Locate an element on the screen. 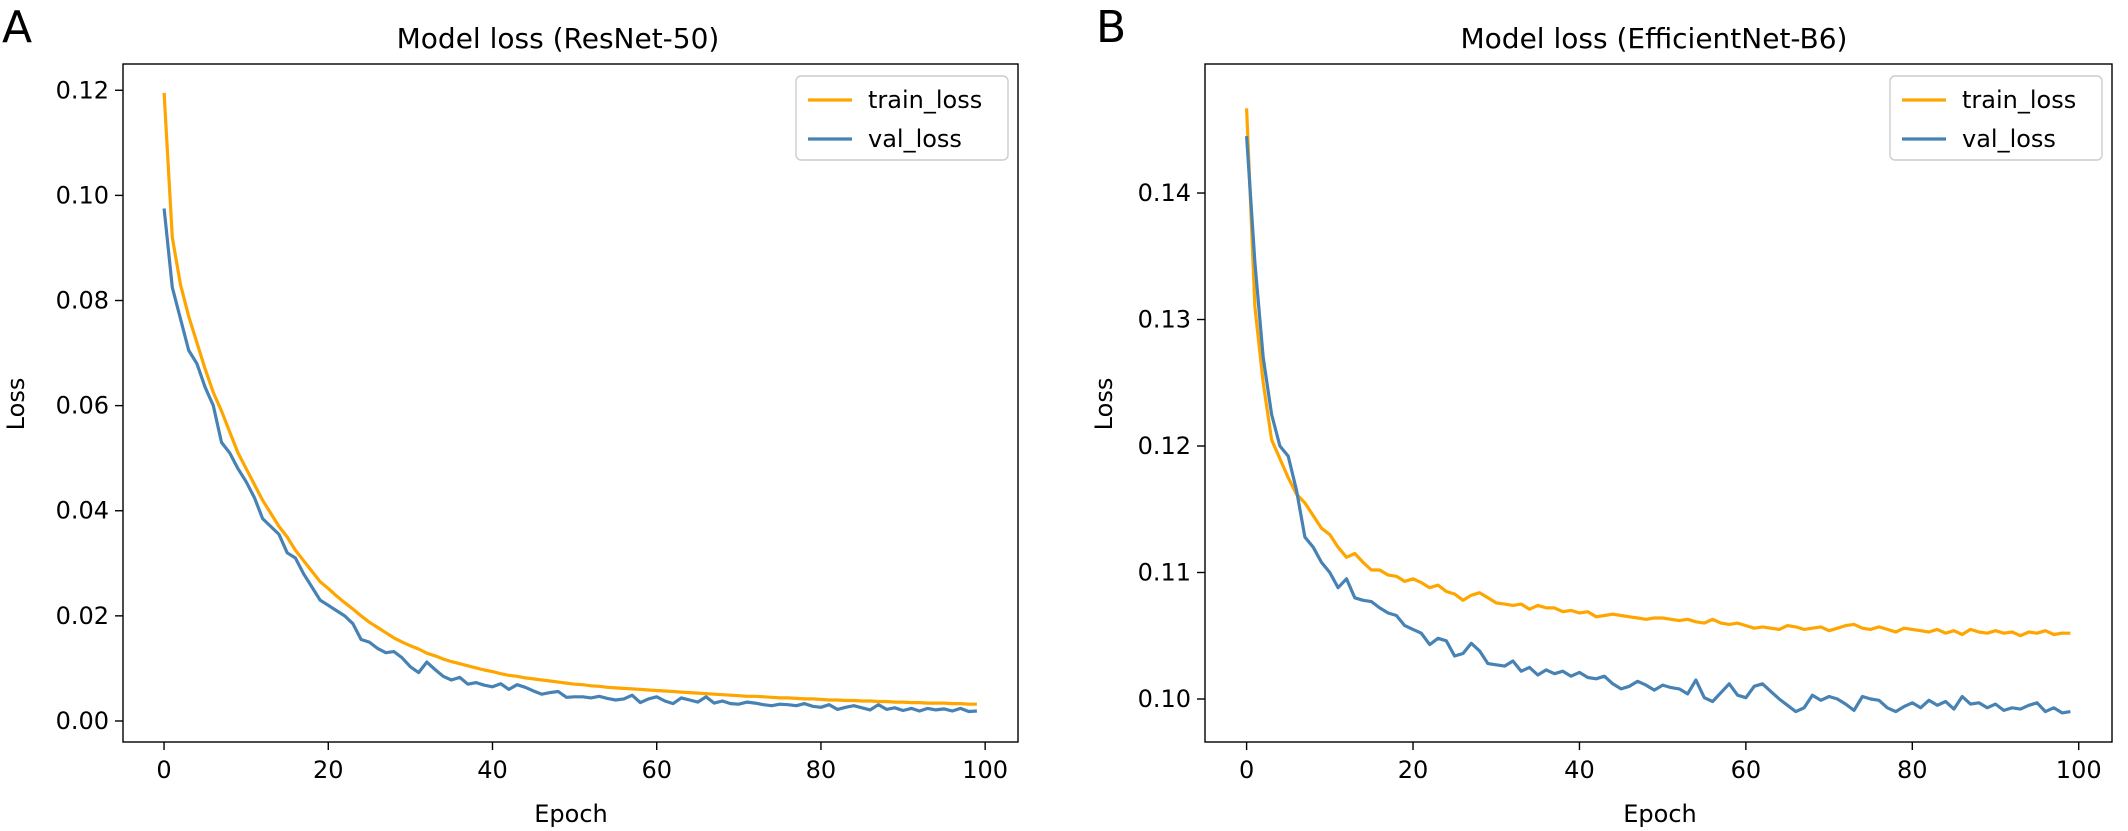 This screenshot has height=831, width=2128. y-axis-label-b: Loss is located at coordinates (1104, 404).